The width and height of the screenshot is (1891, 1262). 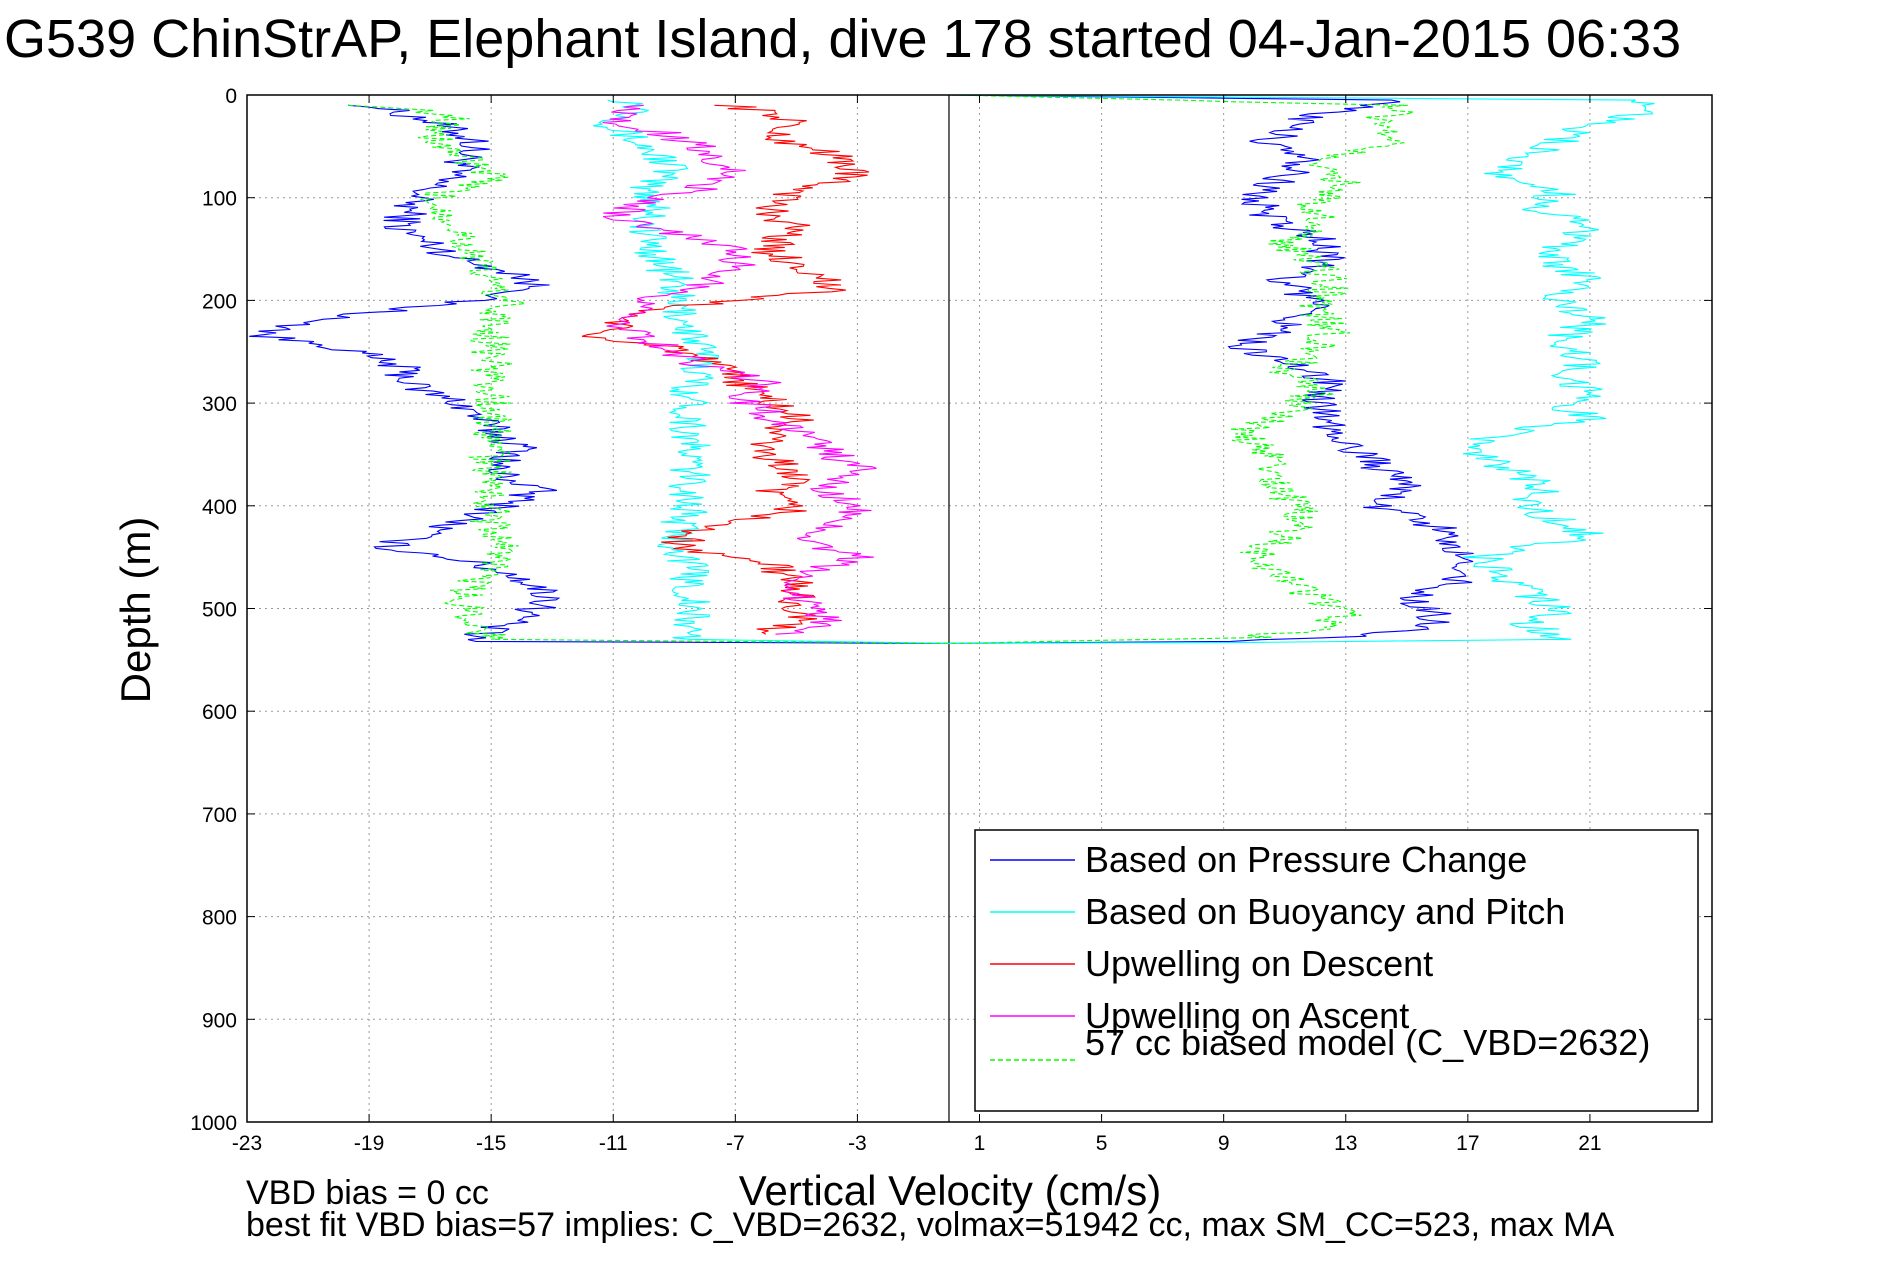 I want to click on vbd-bias-note: VBD bias = 0 cc, so click(x=367, y=1193).